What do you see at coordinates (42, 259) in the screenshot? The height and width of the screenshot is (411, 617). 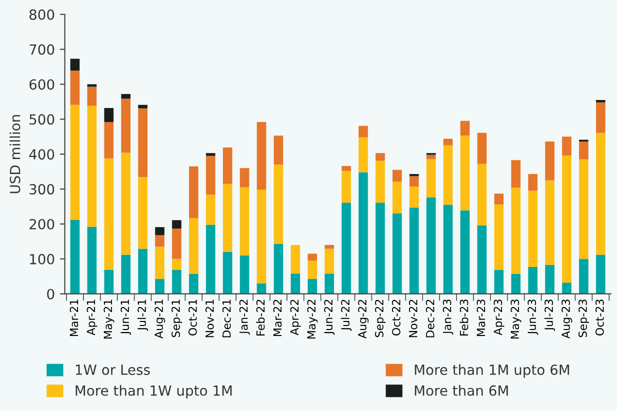 I see `y-tick-label: 100` at bounding box center [42, 259].